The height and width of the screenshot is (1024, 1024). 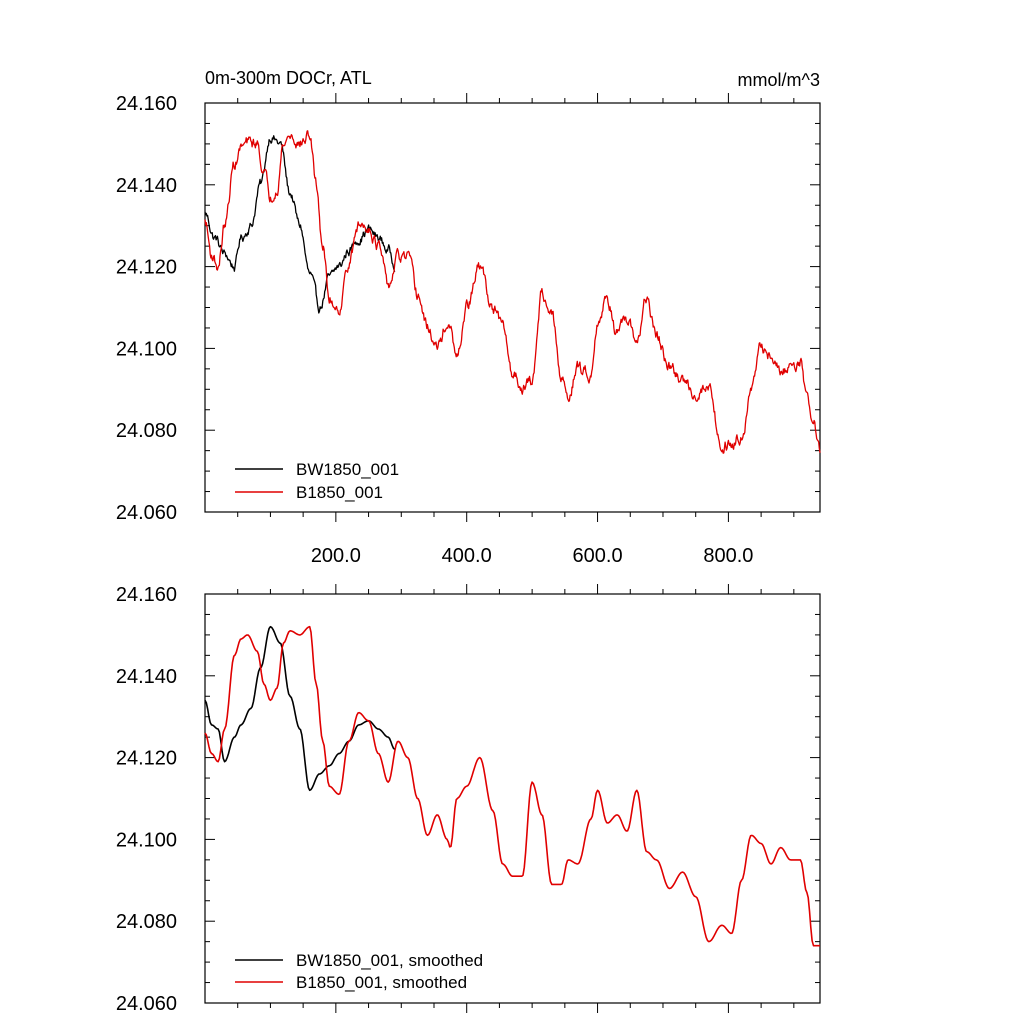 I want to click on legend: BW1850_001 B1850_001, so click(x=317, y=481).